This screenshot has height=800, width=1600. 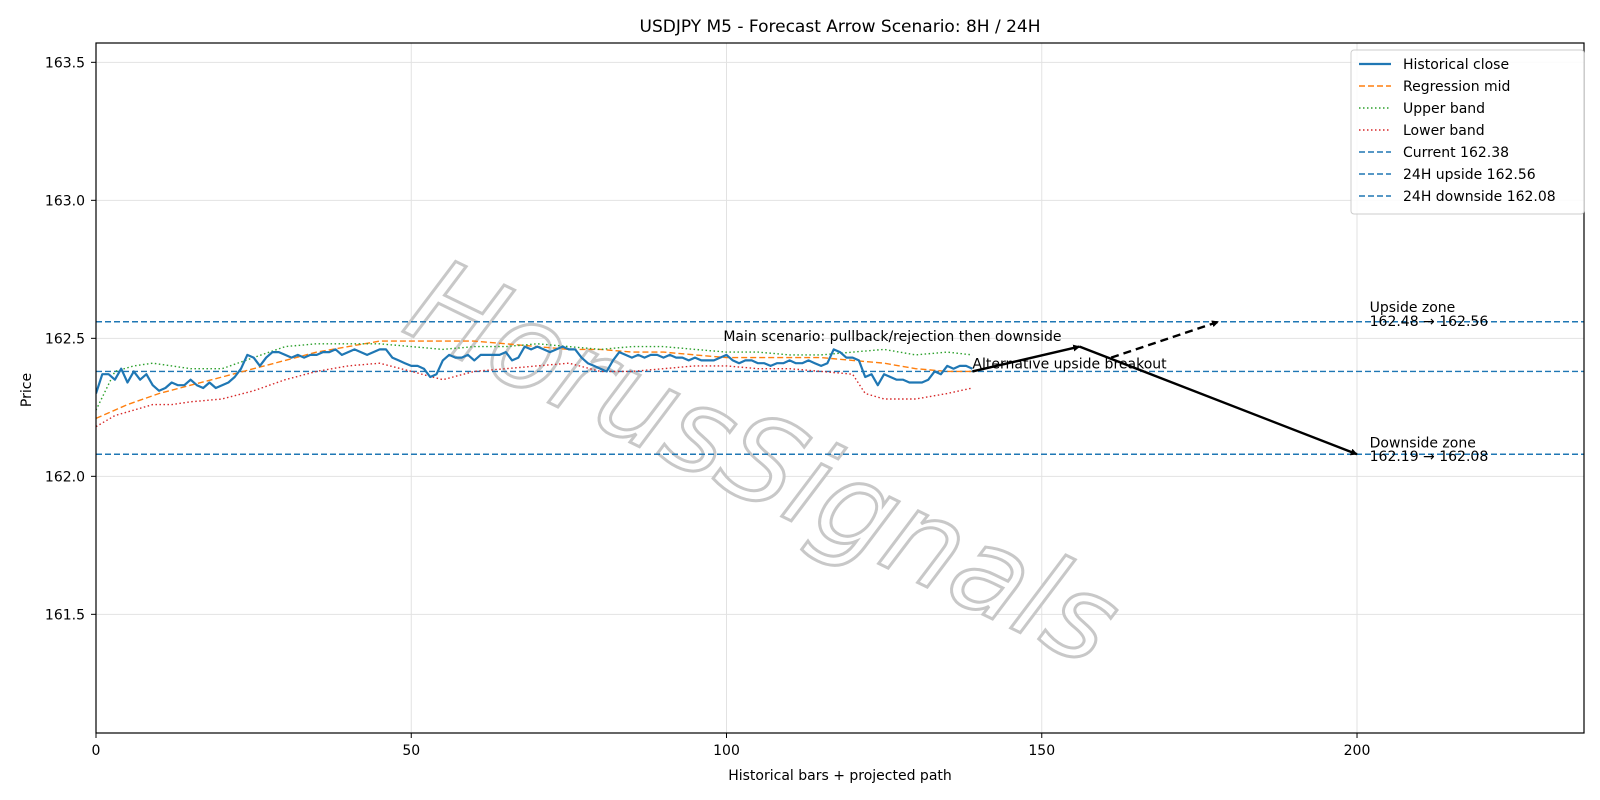 I want to click on forecast-arrows, so click(x=1165, y=388).